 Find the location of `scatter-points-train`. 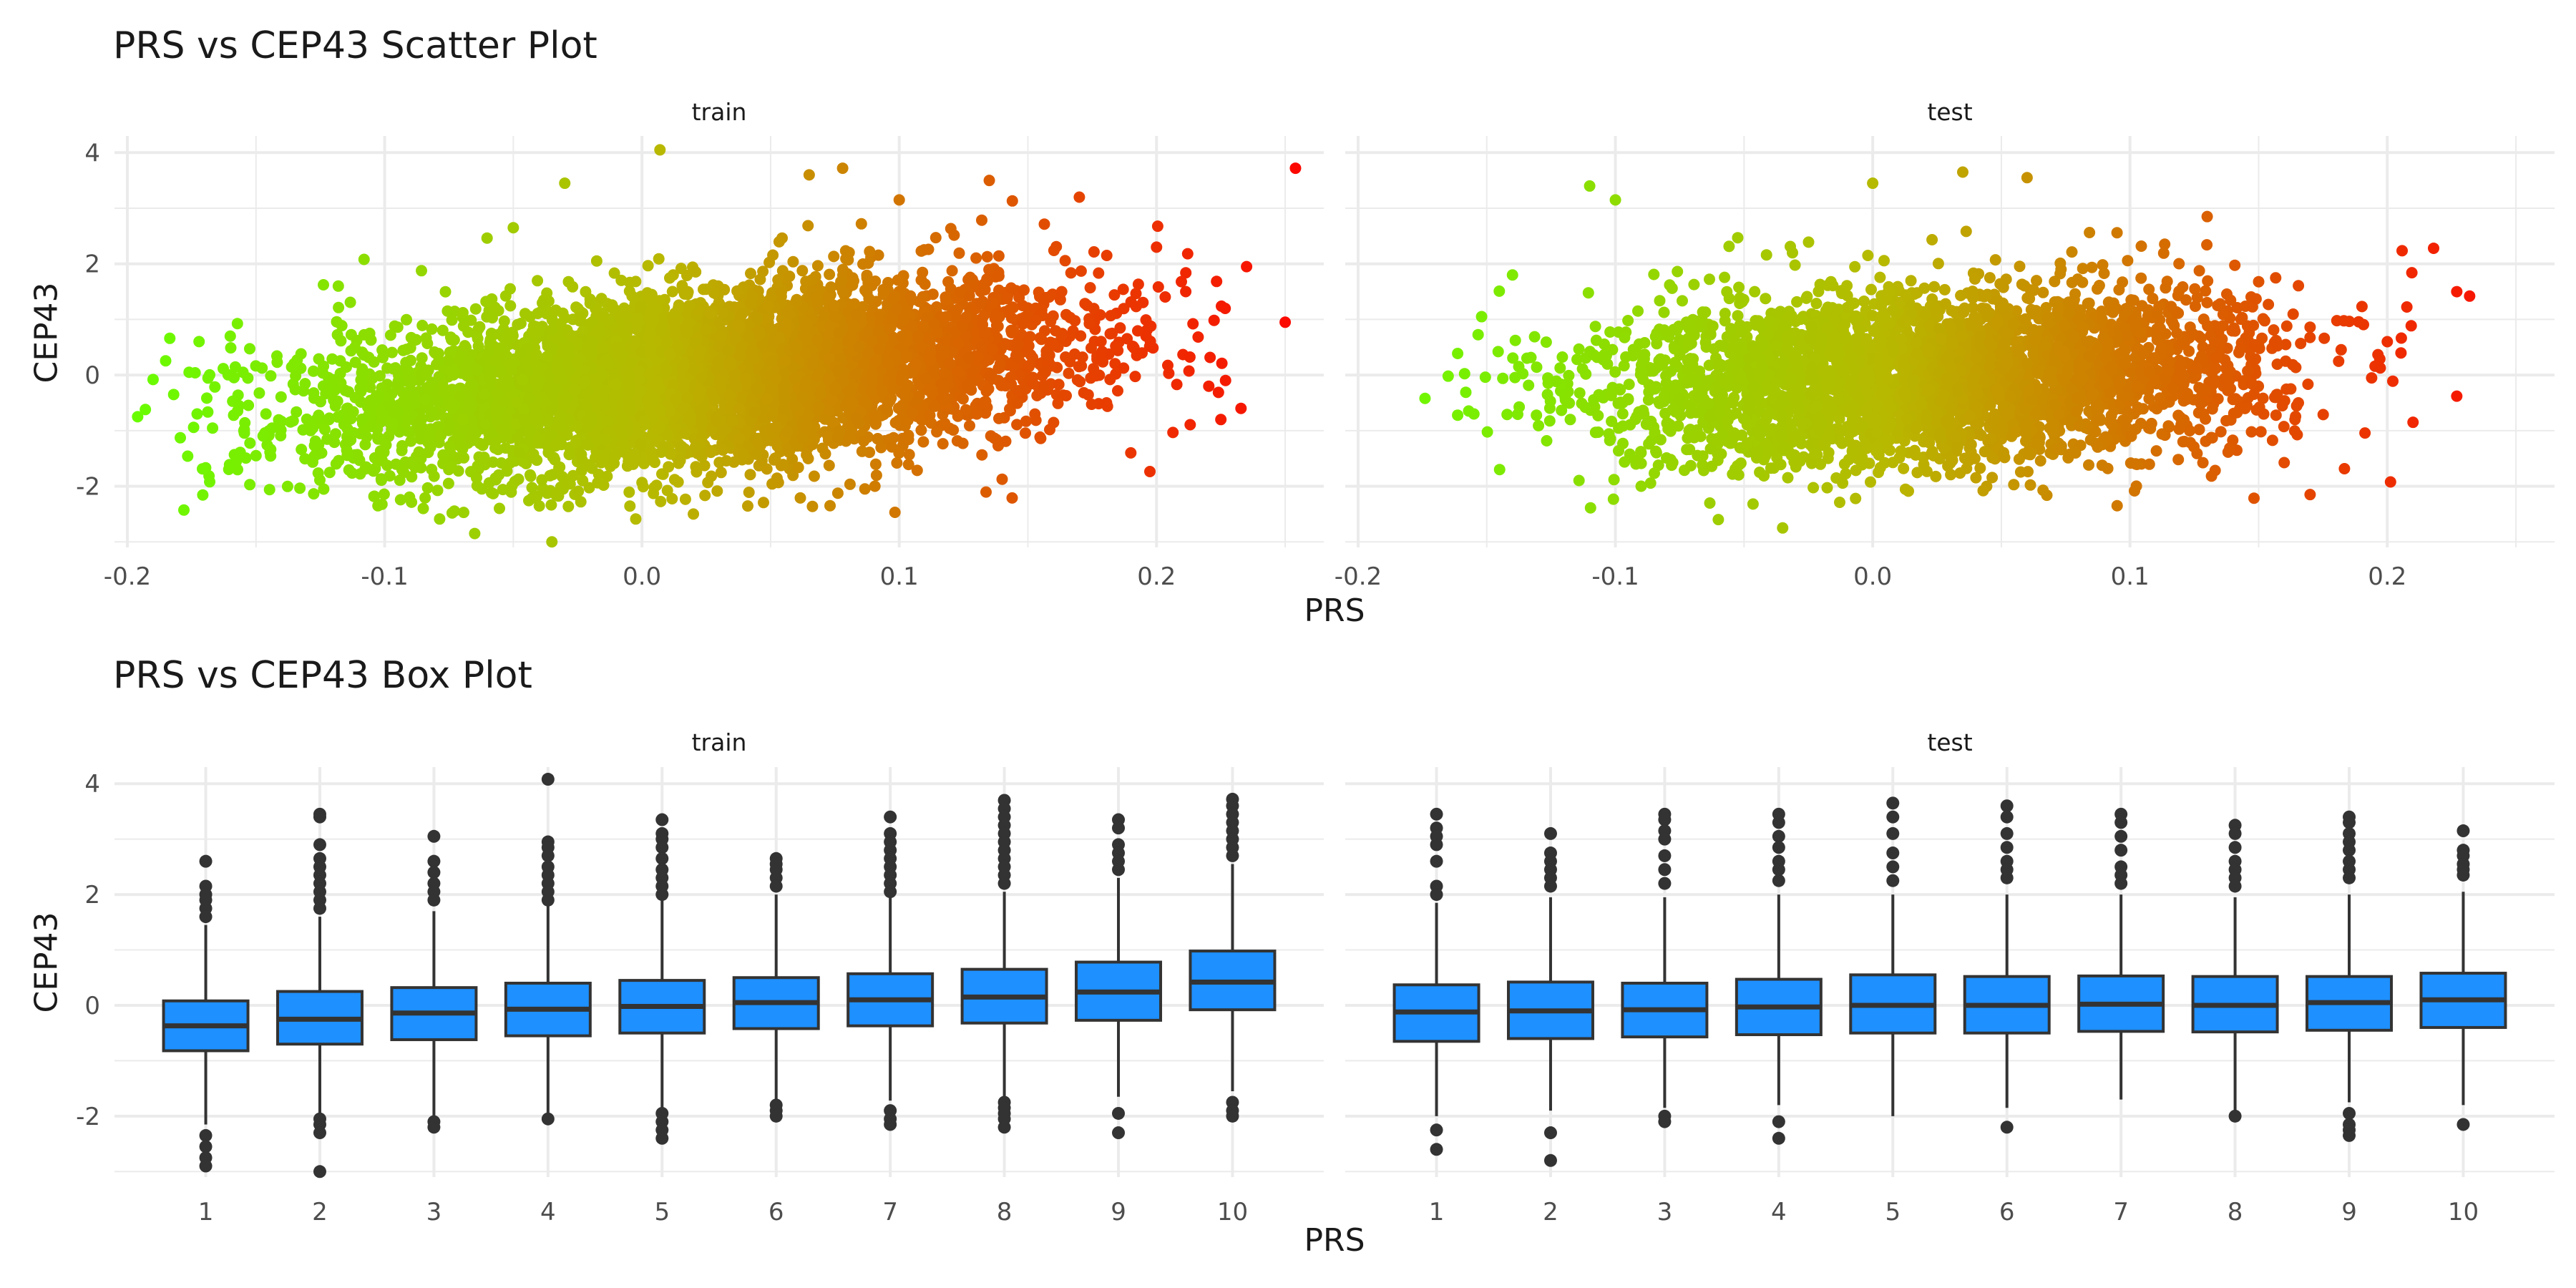

scatter-points-train is located at coordinates (717, 346).